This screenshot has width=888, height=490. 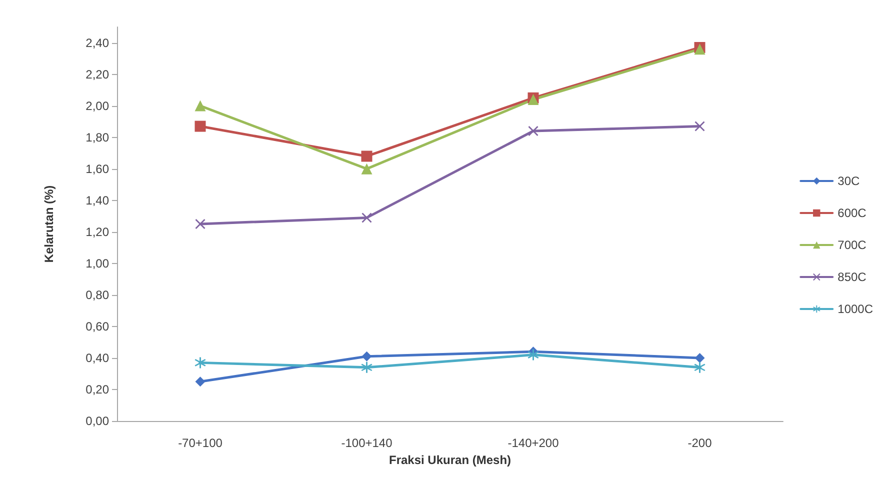 What do you see at coordinates (98, 326) in the screenshot?
I see `y-tick-label: 0,60` at bounding box center [98, 326].